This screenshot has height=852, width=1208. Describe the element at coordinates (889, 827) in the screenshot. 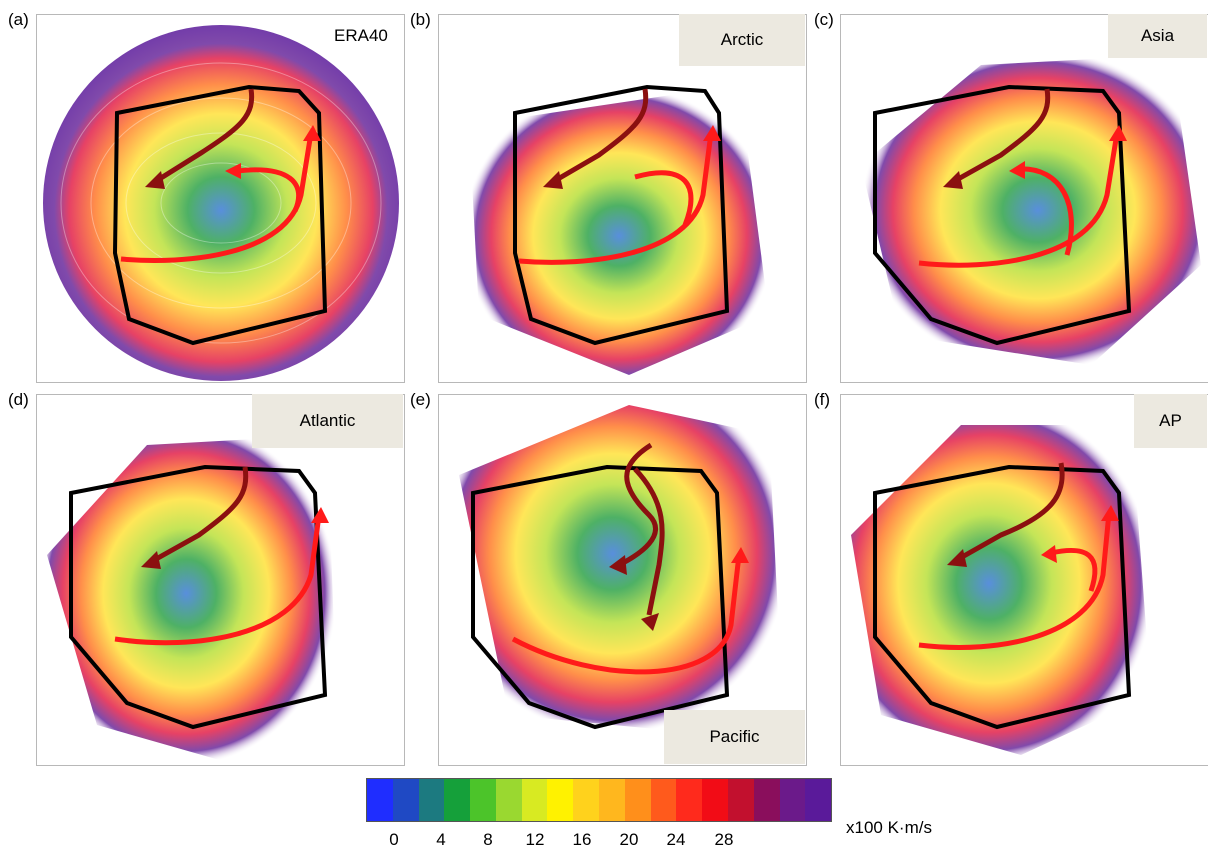

I see `colorbar-units: x100 K·m/s` at that location.